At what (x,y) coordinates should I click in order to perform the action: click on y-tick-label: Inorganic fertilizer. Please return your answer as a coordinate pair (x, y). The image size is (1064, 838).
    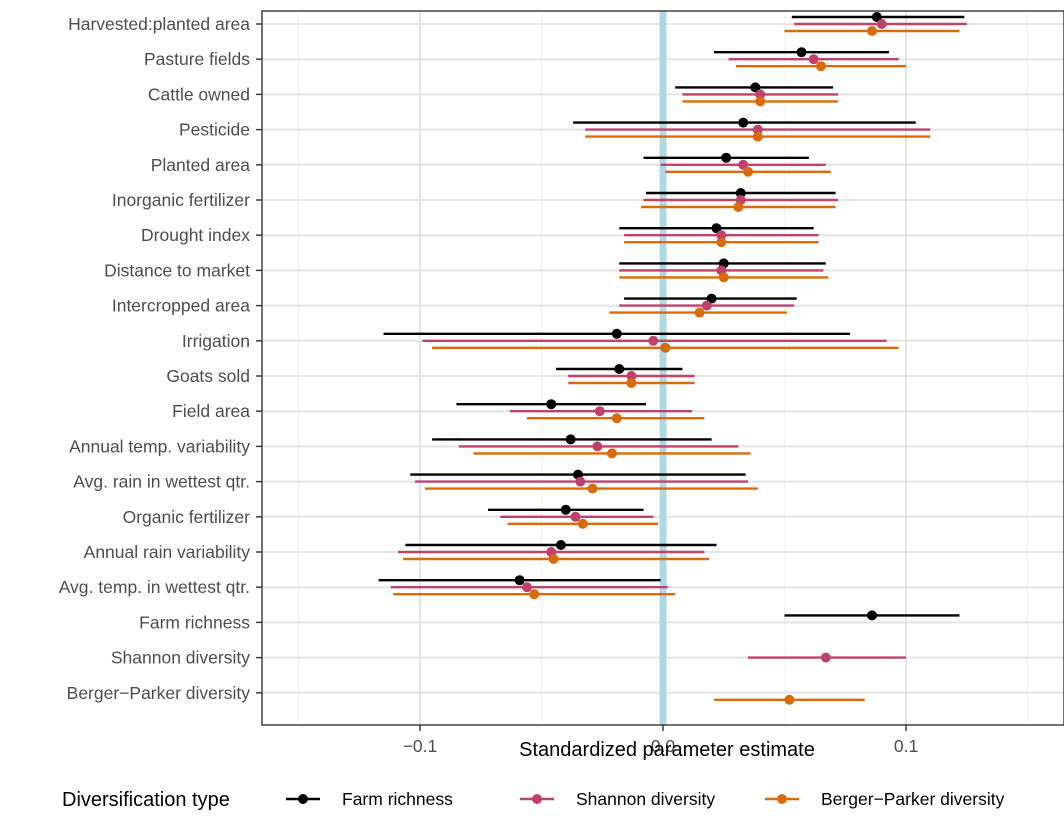
    Looking at the image, I should click on (181, 200).